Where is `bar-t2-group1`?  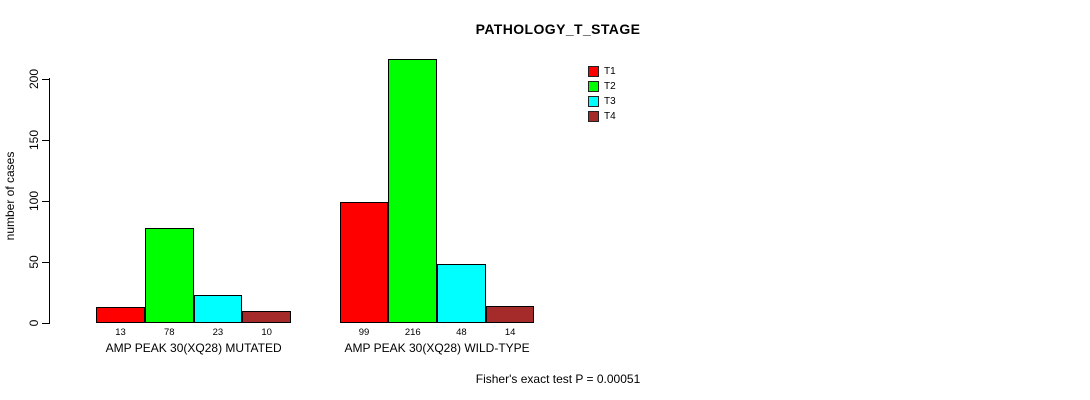 bar-t2-group1 is located at coordinates (169, 275).